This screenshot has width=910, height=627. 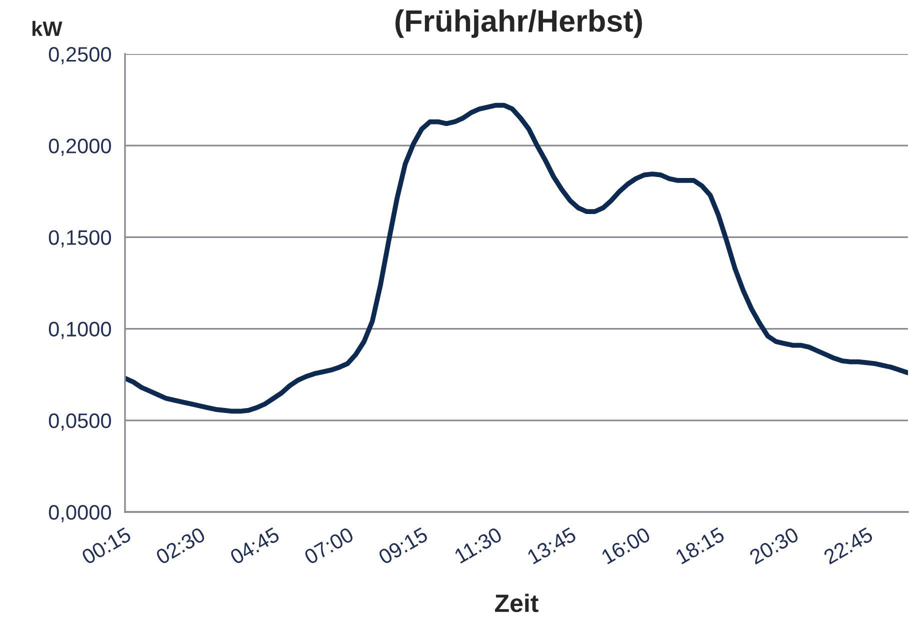 I want to click on y-axis-title: kW, so click(x=47, y=28).